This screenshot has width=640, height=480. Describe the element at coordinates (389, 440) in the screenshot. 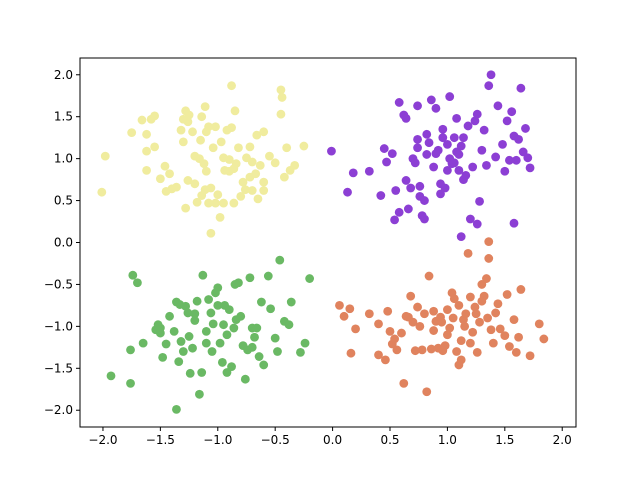

I see `x-tick-label: 0.5` at that location.